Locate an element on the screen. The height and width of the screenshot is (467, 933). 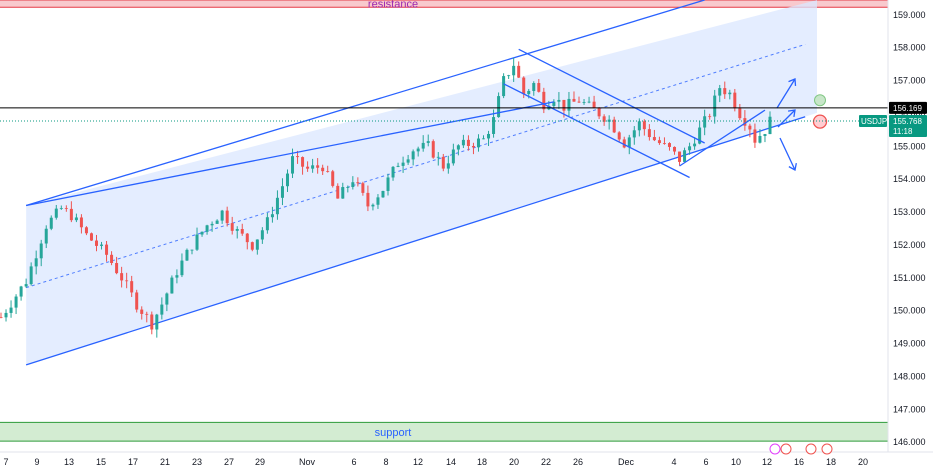
x-tick-label: 4 is located at coordinates (673, 462).